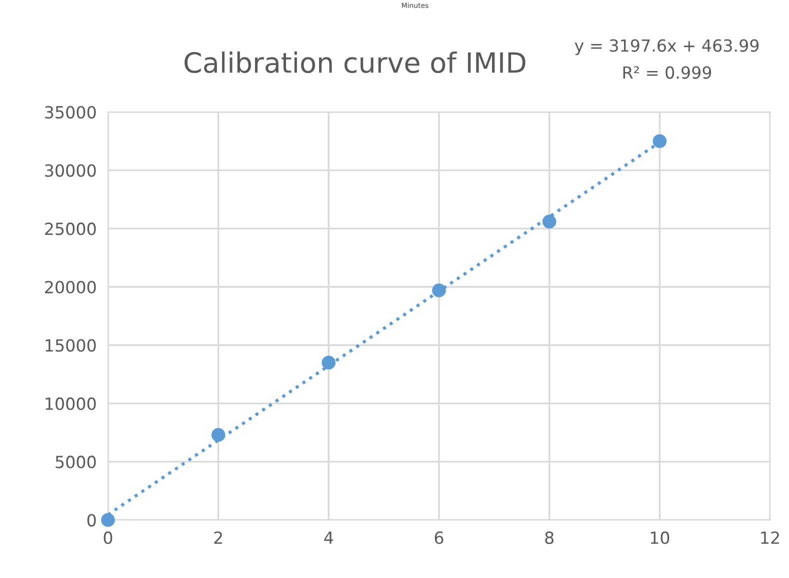 This screenshot has width=789, height=578. Describe the element at coordinates (667, 72) in the screenshot. I see `text: R² = 0.999` at that location.